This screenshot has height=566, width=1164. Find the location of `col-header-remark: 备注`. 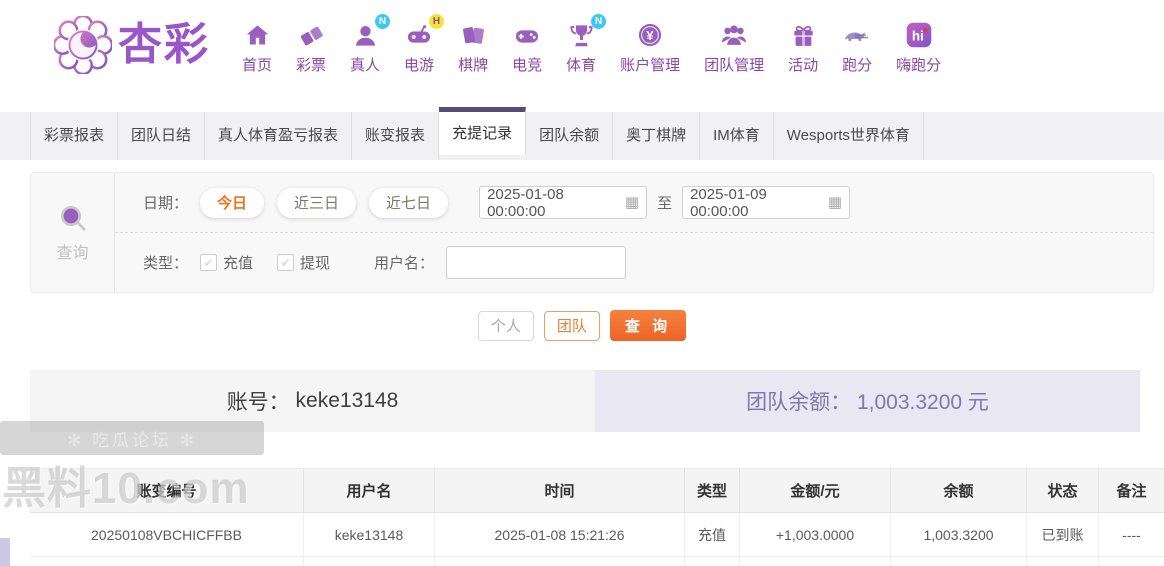

col-header-remark: 备注 is located at coordinates (1131, 490).